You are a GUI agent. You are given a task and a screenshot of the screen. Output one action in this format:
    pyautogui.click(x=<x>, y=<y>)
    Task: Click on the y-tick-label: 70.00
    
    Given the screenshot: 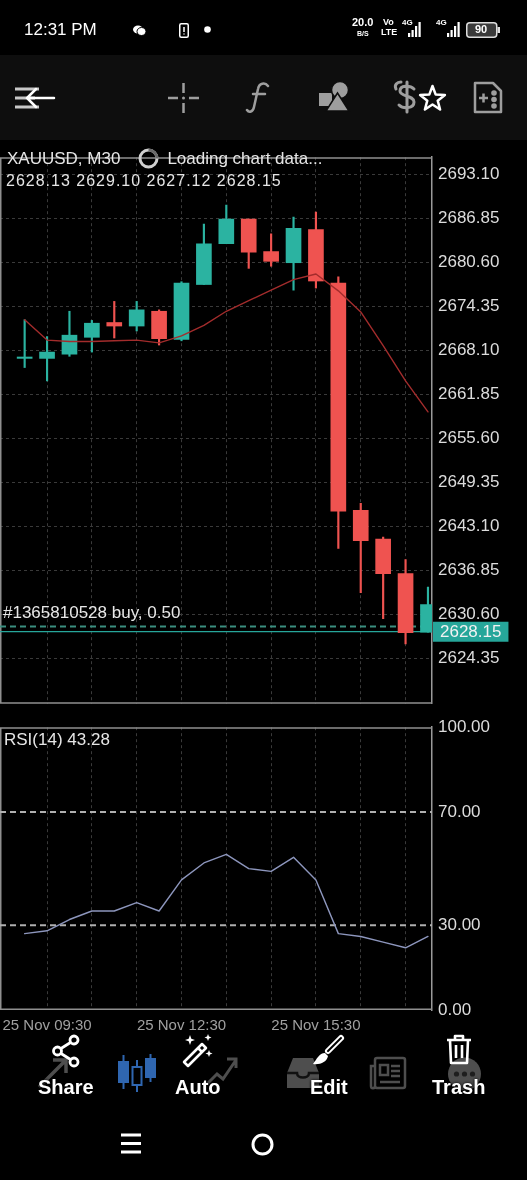 What is the action you would take?
    pyautogui.click(x=459, y=811)
    